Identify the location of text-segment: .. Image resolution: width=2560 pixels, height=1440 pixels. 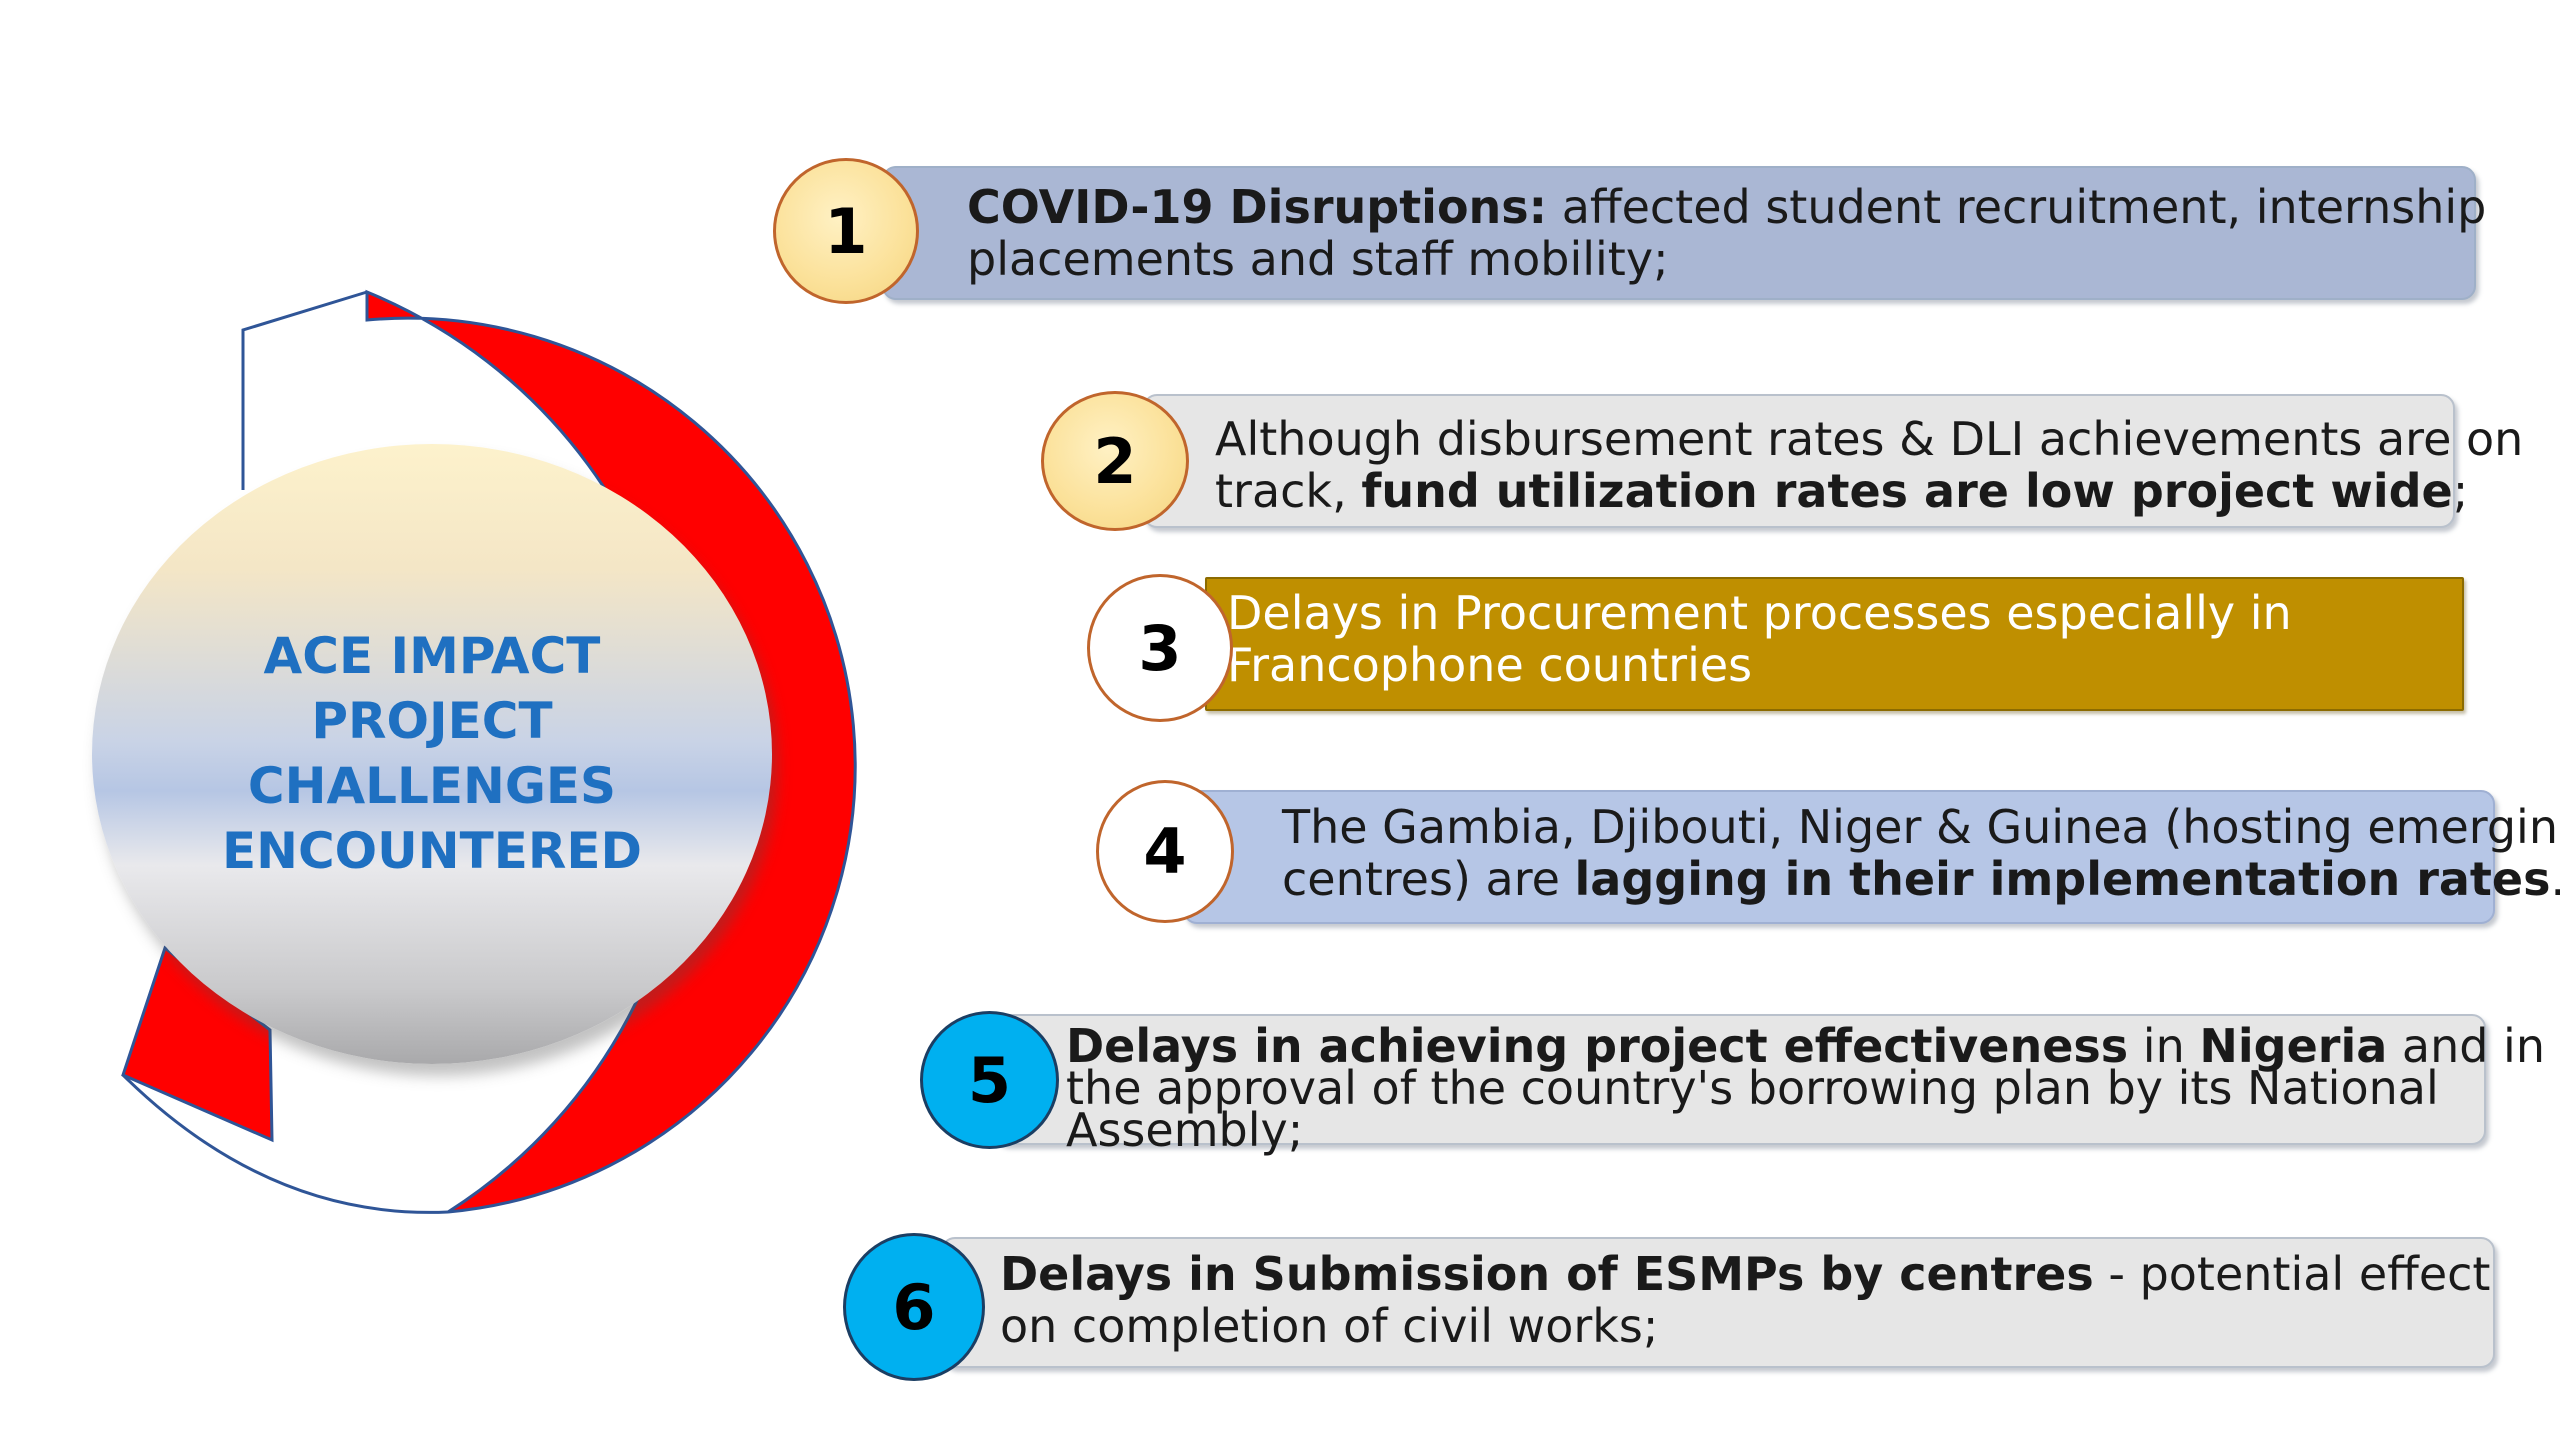
(2555, 879).